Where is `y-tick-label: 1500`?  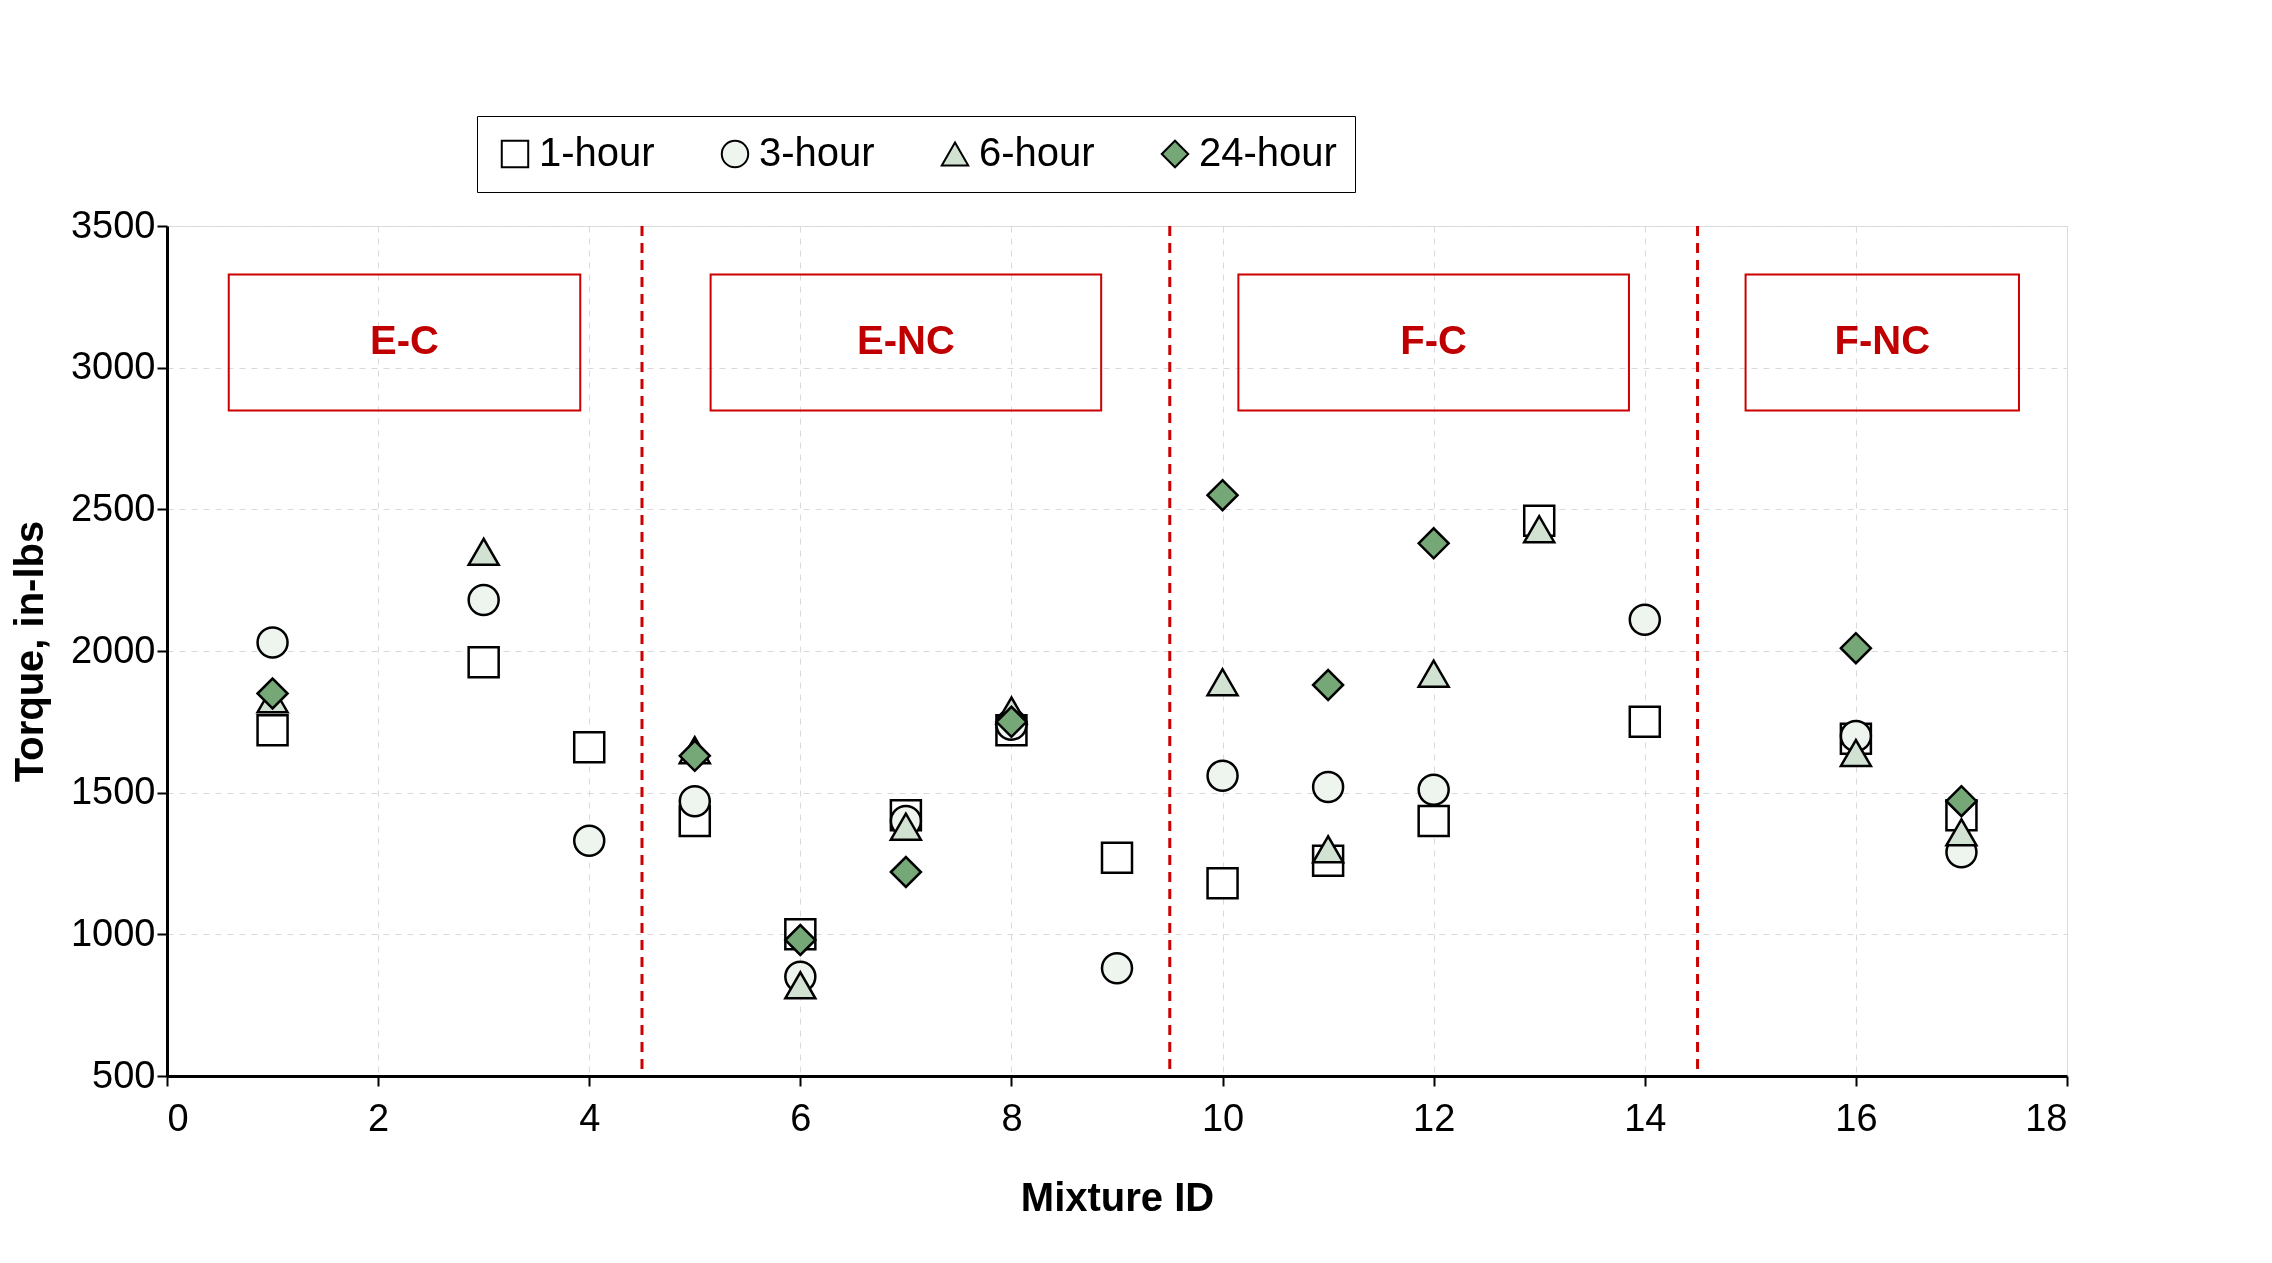
y-tick-label: 1500 is located at coordinates (113, 791).